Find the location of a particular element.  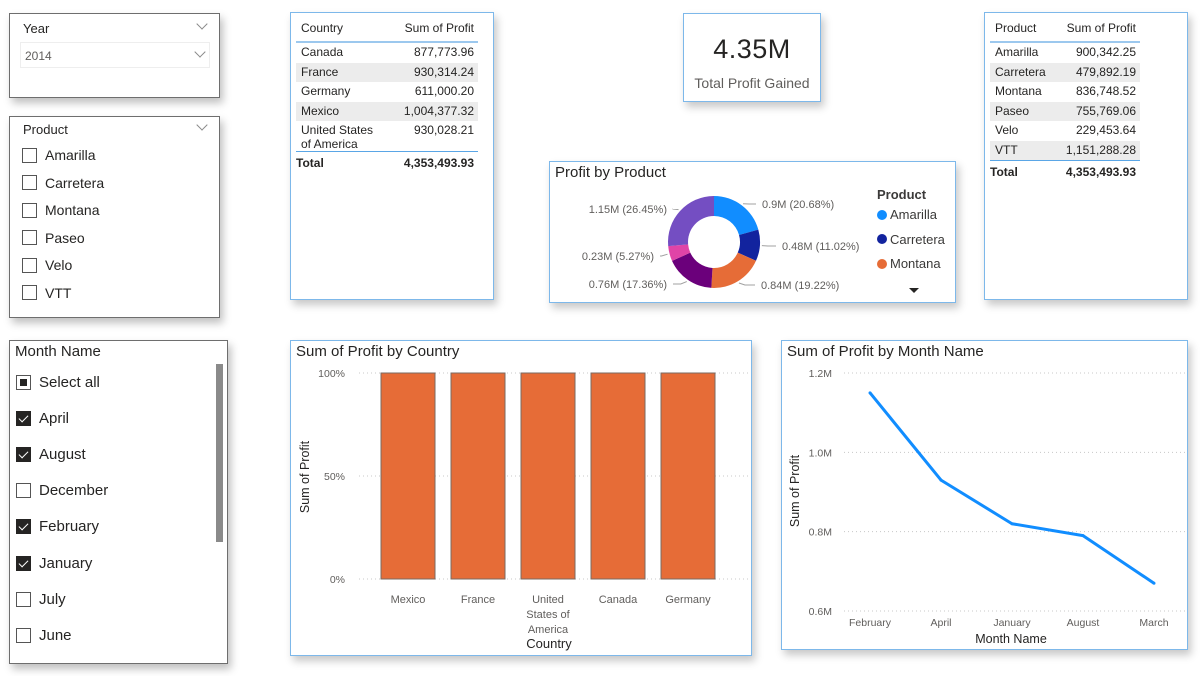

bar-germany is located at coordinates (688, 476).